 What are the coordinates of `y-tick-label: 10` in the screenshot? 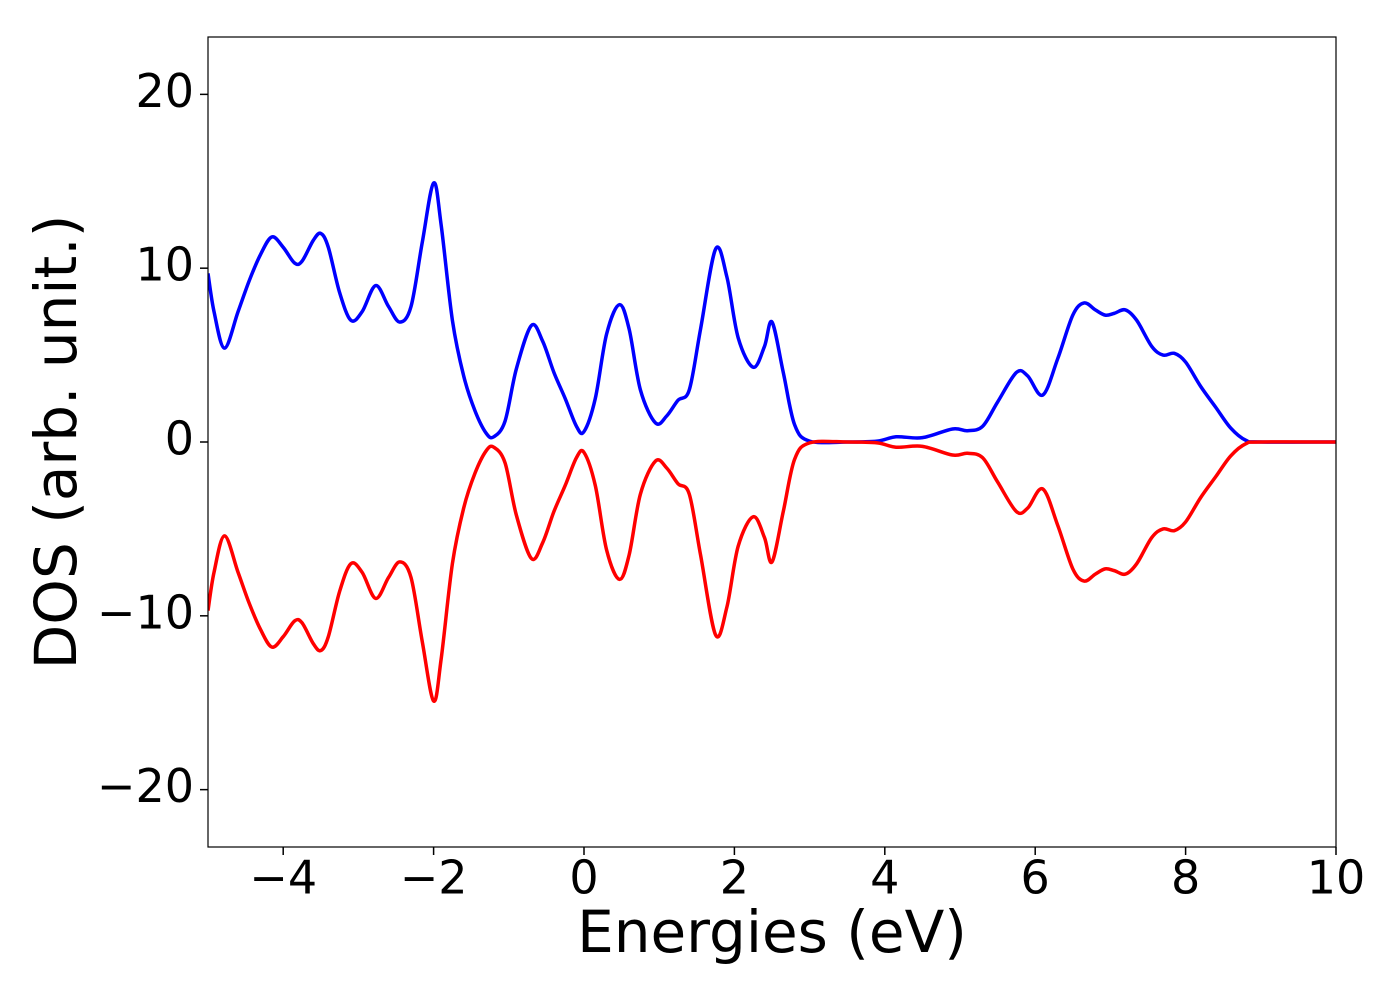 It's located at (164, 265).